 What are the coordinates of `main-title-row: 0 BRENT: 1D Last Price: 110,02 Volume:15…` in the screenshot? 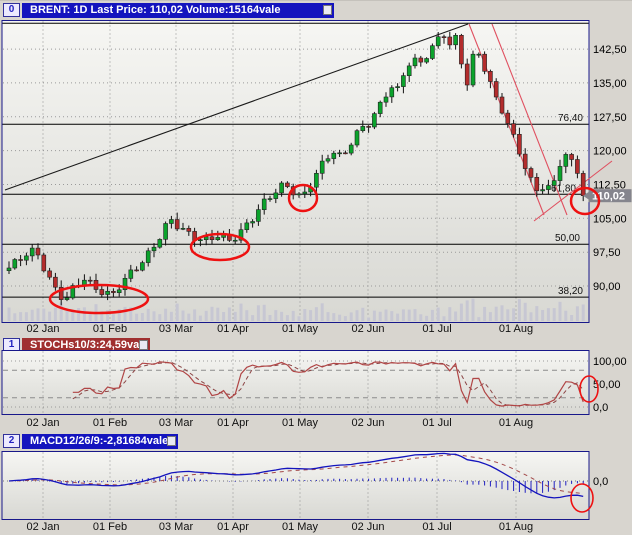 It's located at (167, 10).